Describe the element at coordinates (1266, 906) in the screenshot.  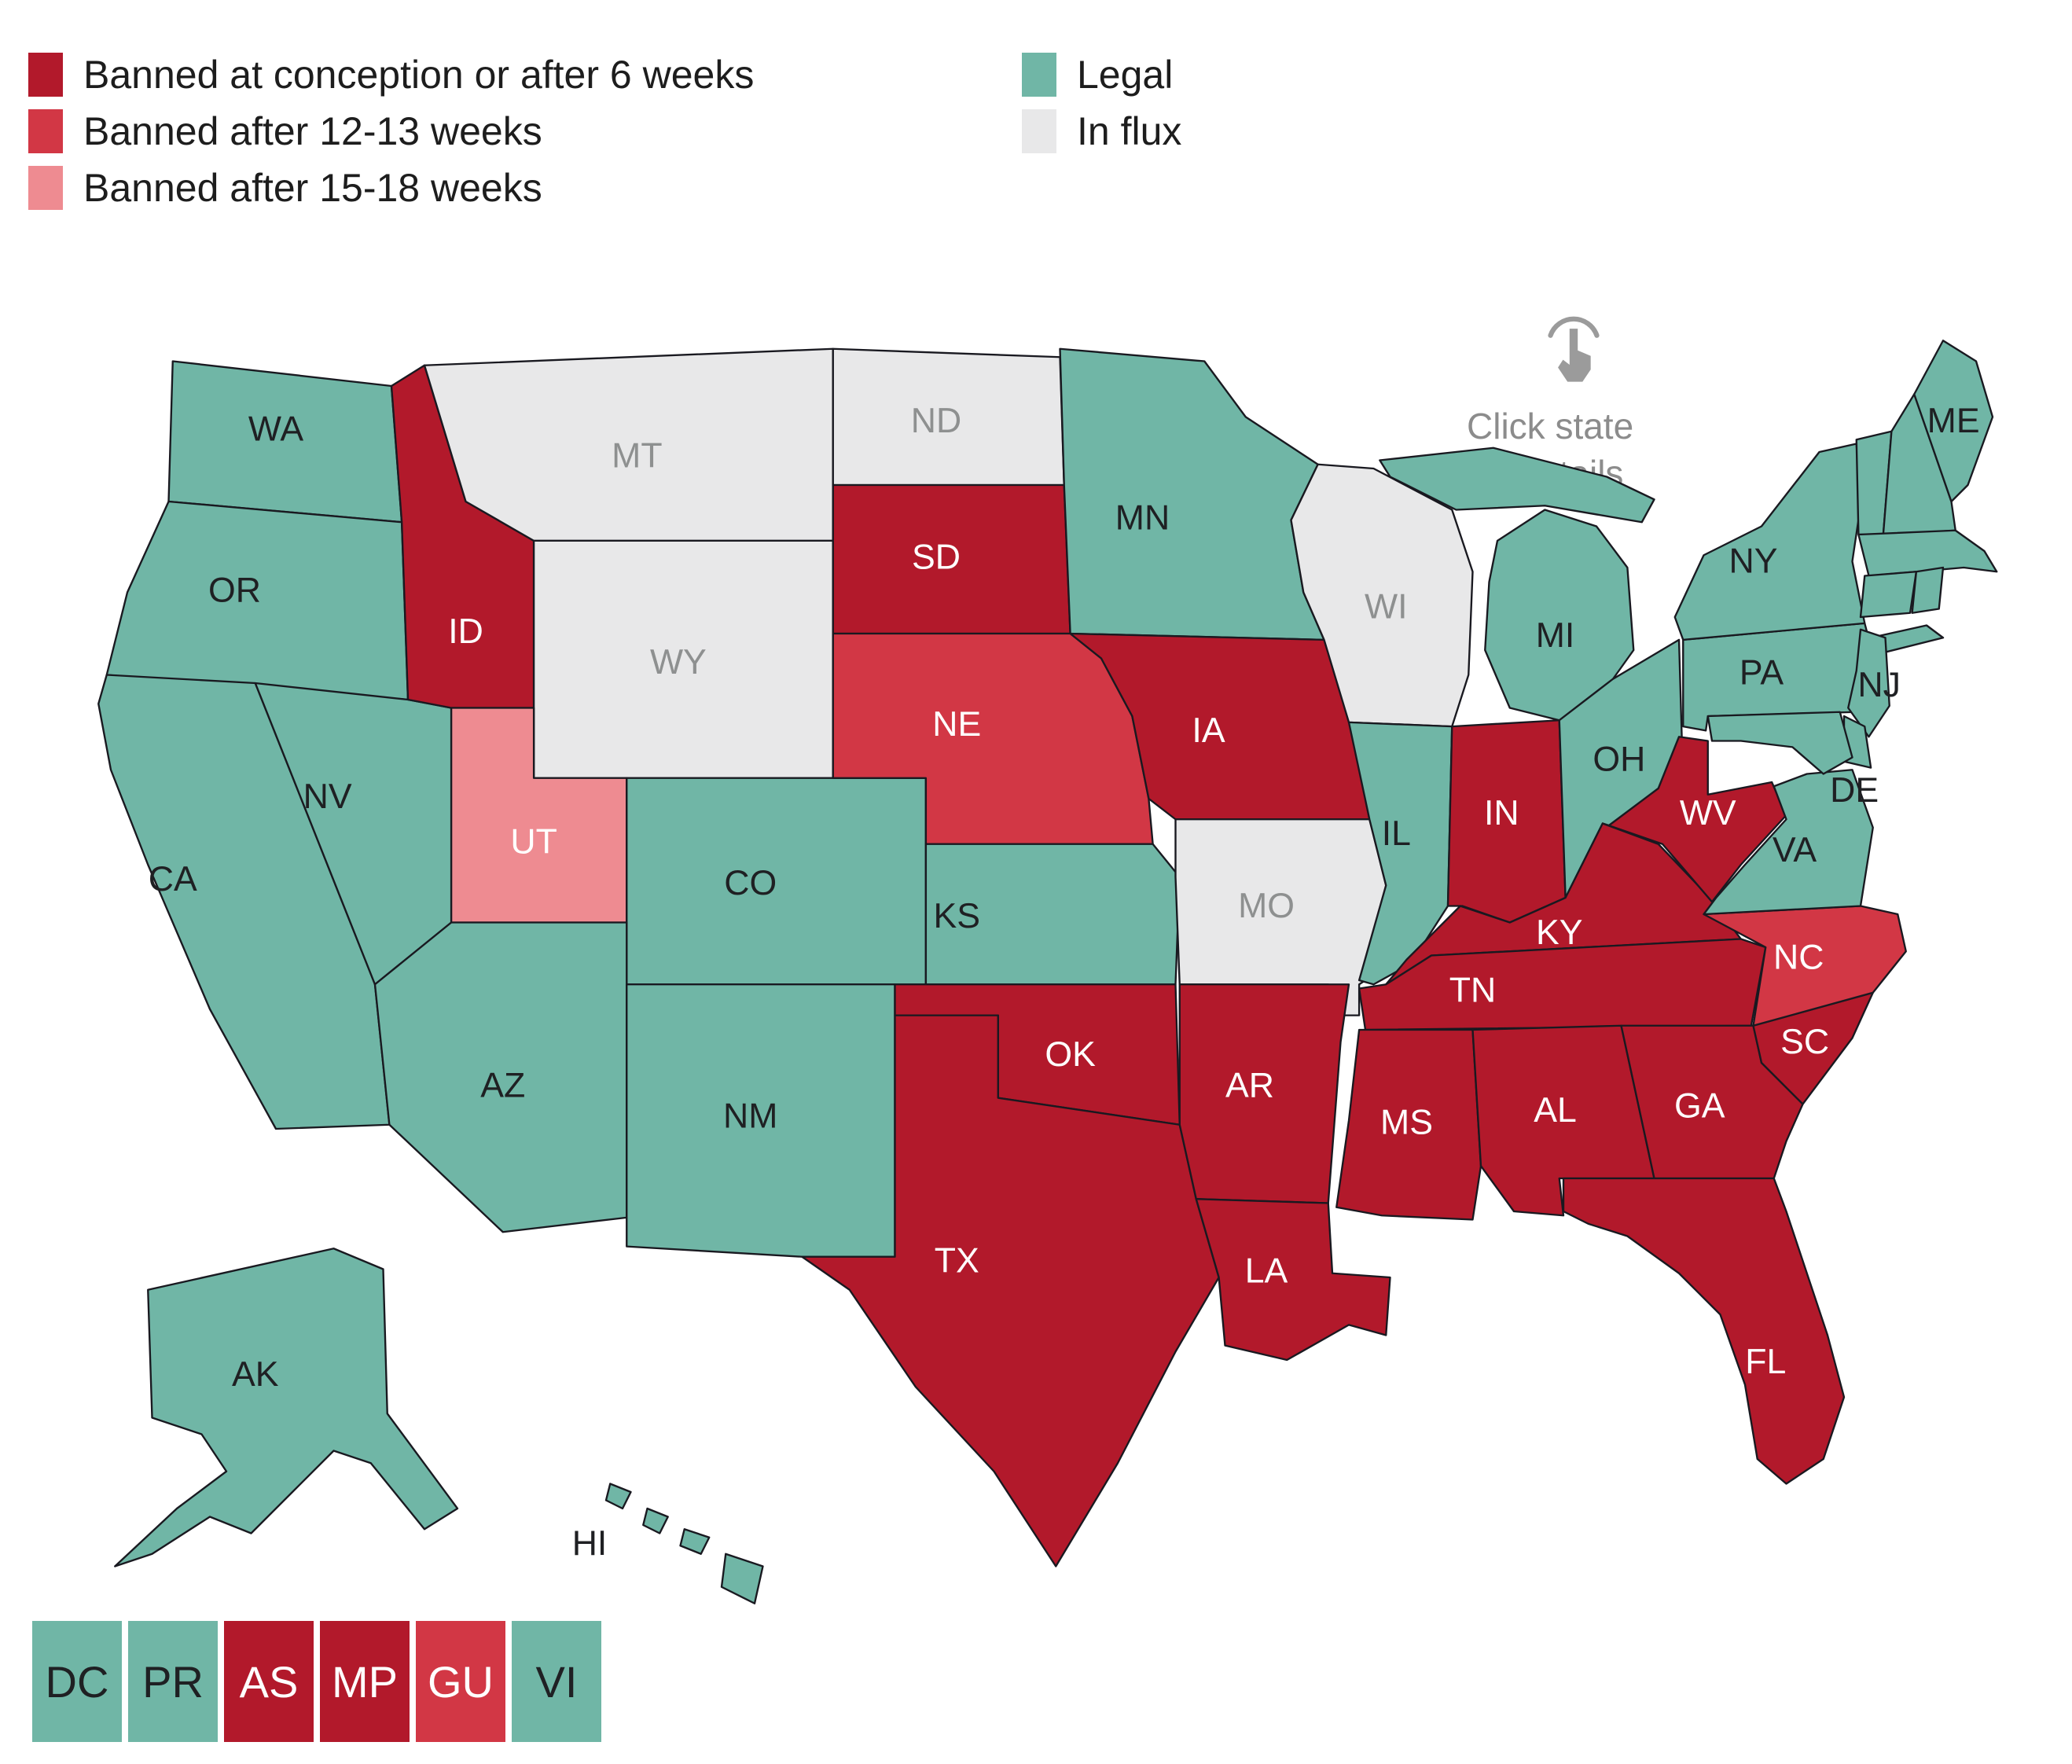
I see `state-label-mo: MO` at that location.